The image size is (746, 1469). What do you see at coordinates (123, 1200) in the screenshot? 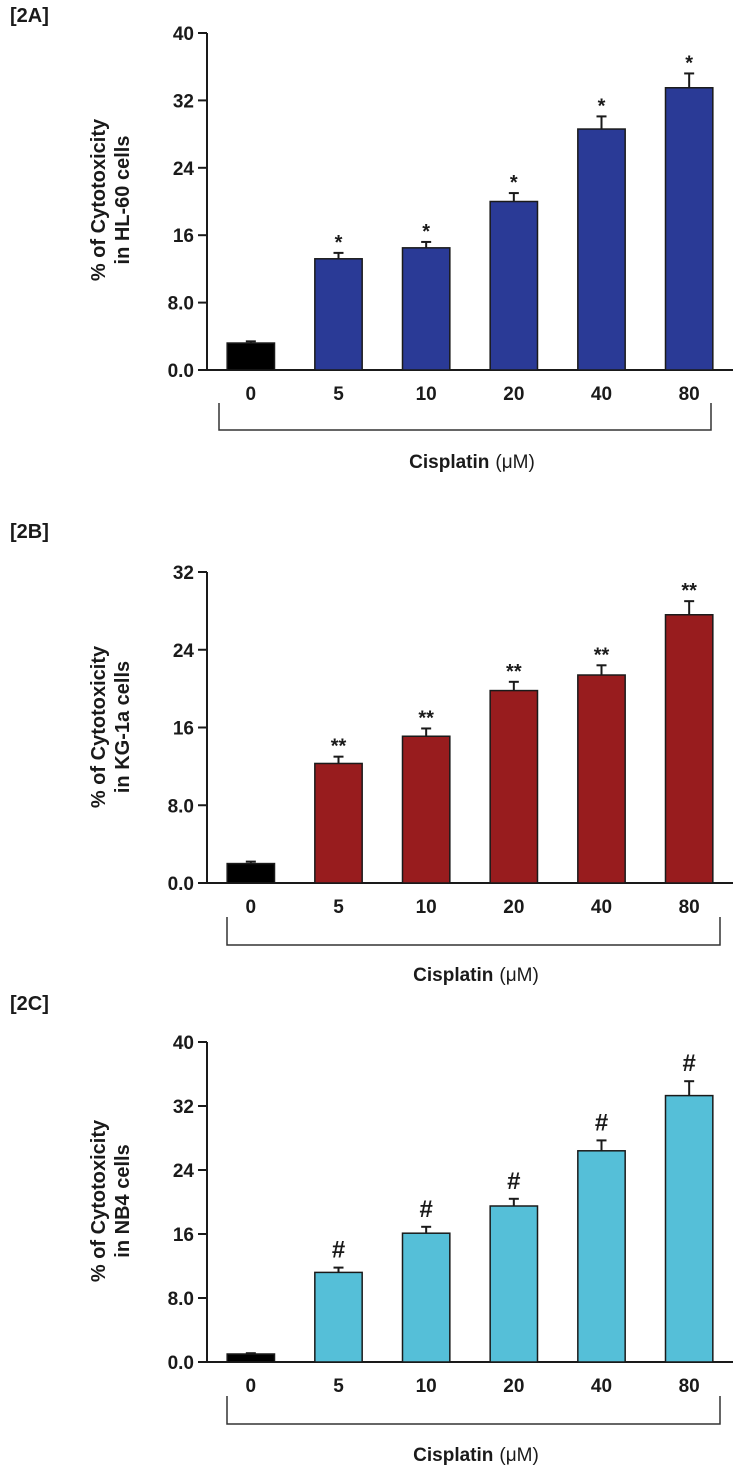
I see `y-axis-label-line2: in NB4 cells` at bounding box center [123, 1200].